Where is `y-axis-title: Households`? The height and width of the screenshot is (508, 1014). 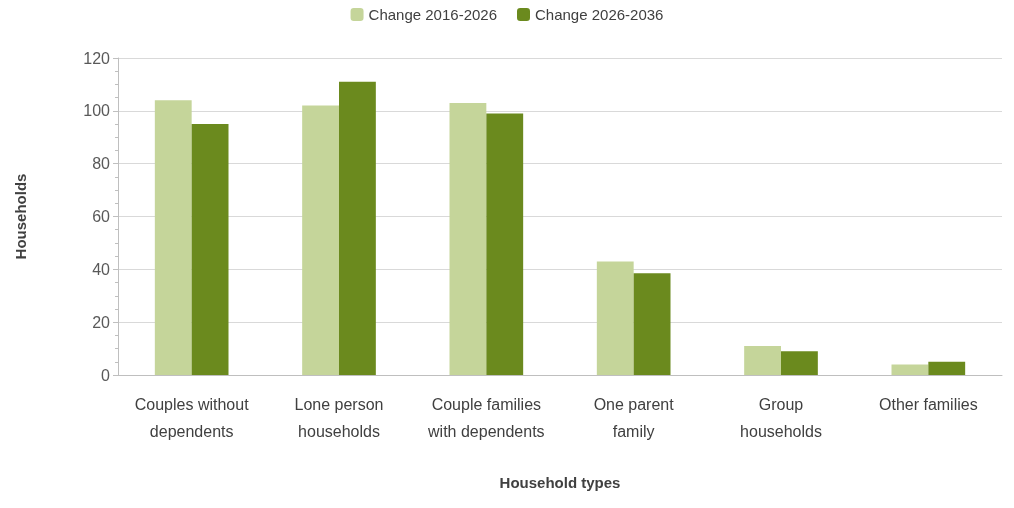
y-axis-title: Households is located at coordinates (20, 216).